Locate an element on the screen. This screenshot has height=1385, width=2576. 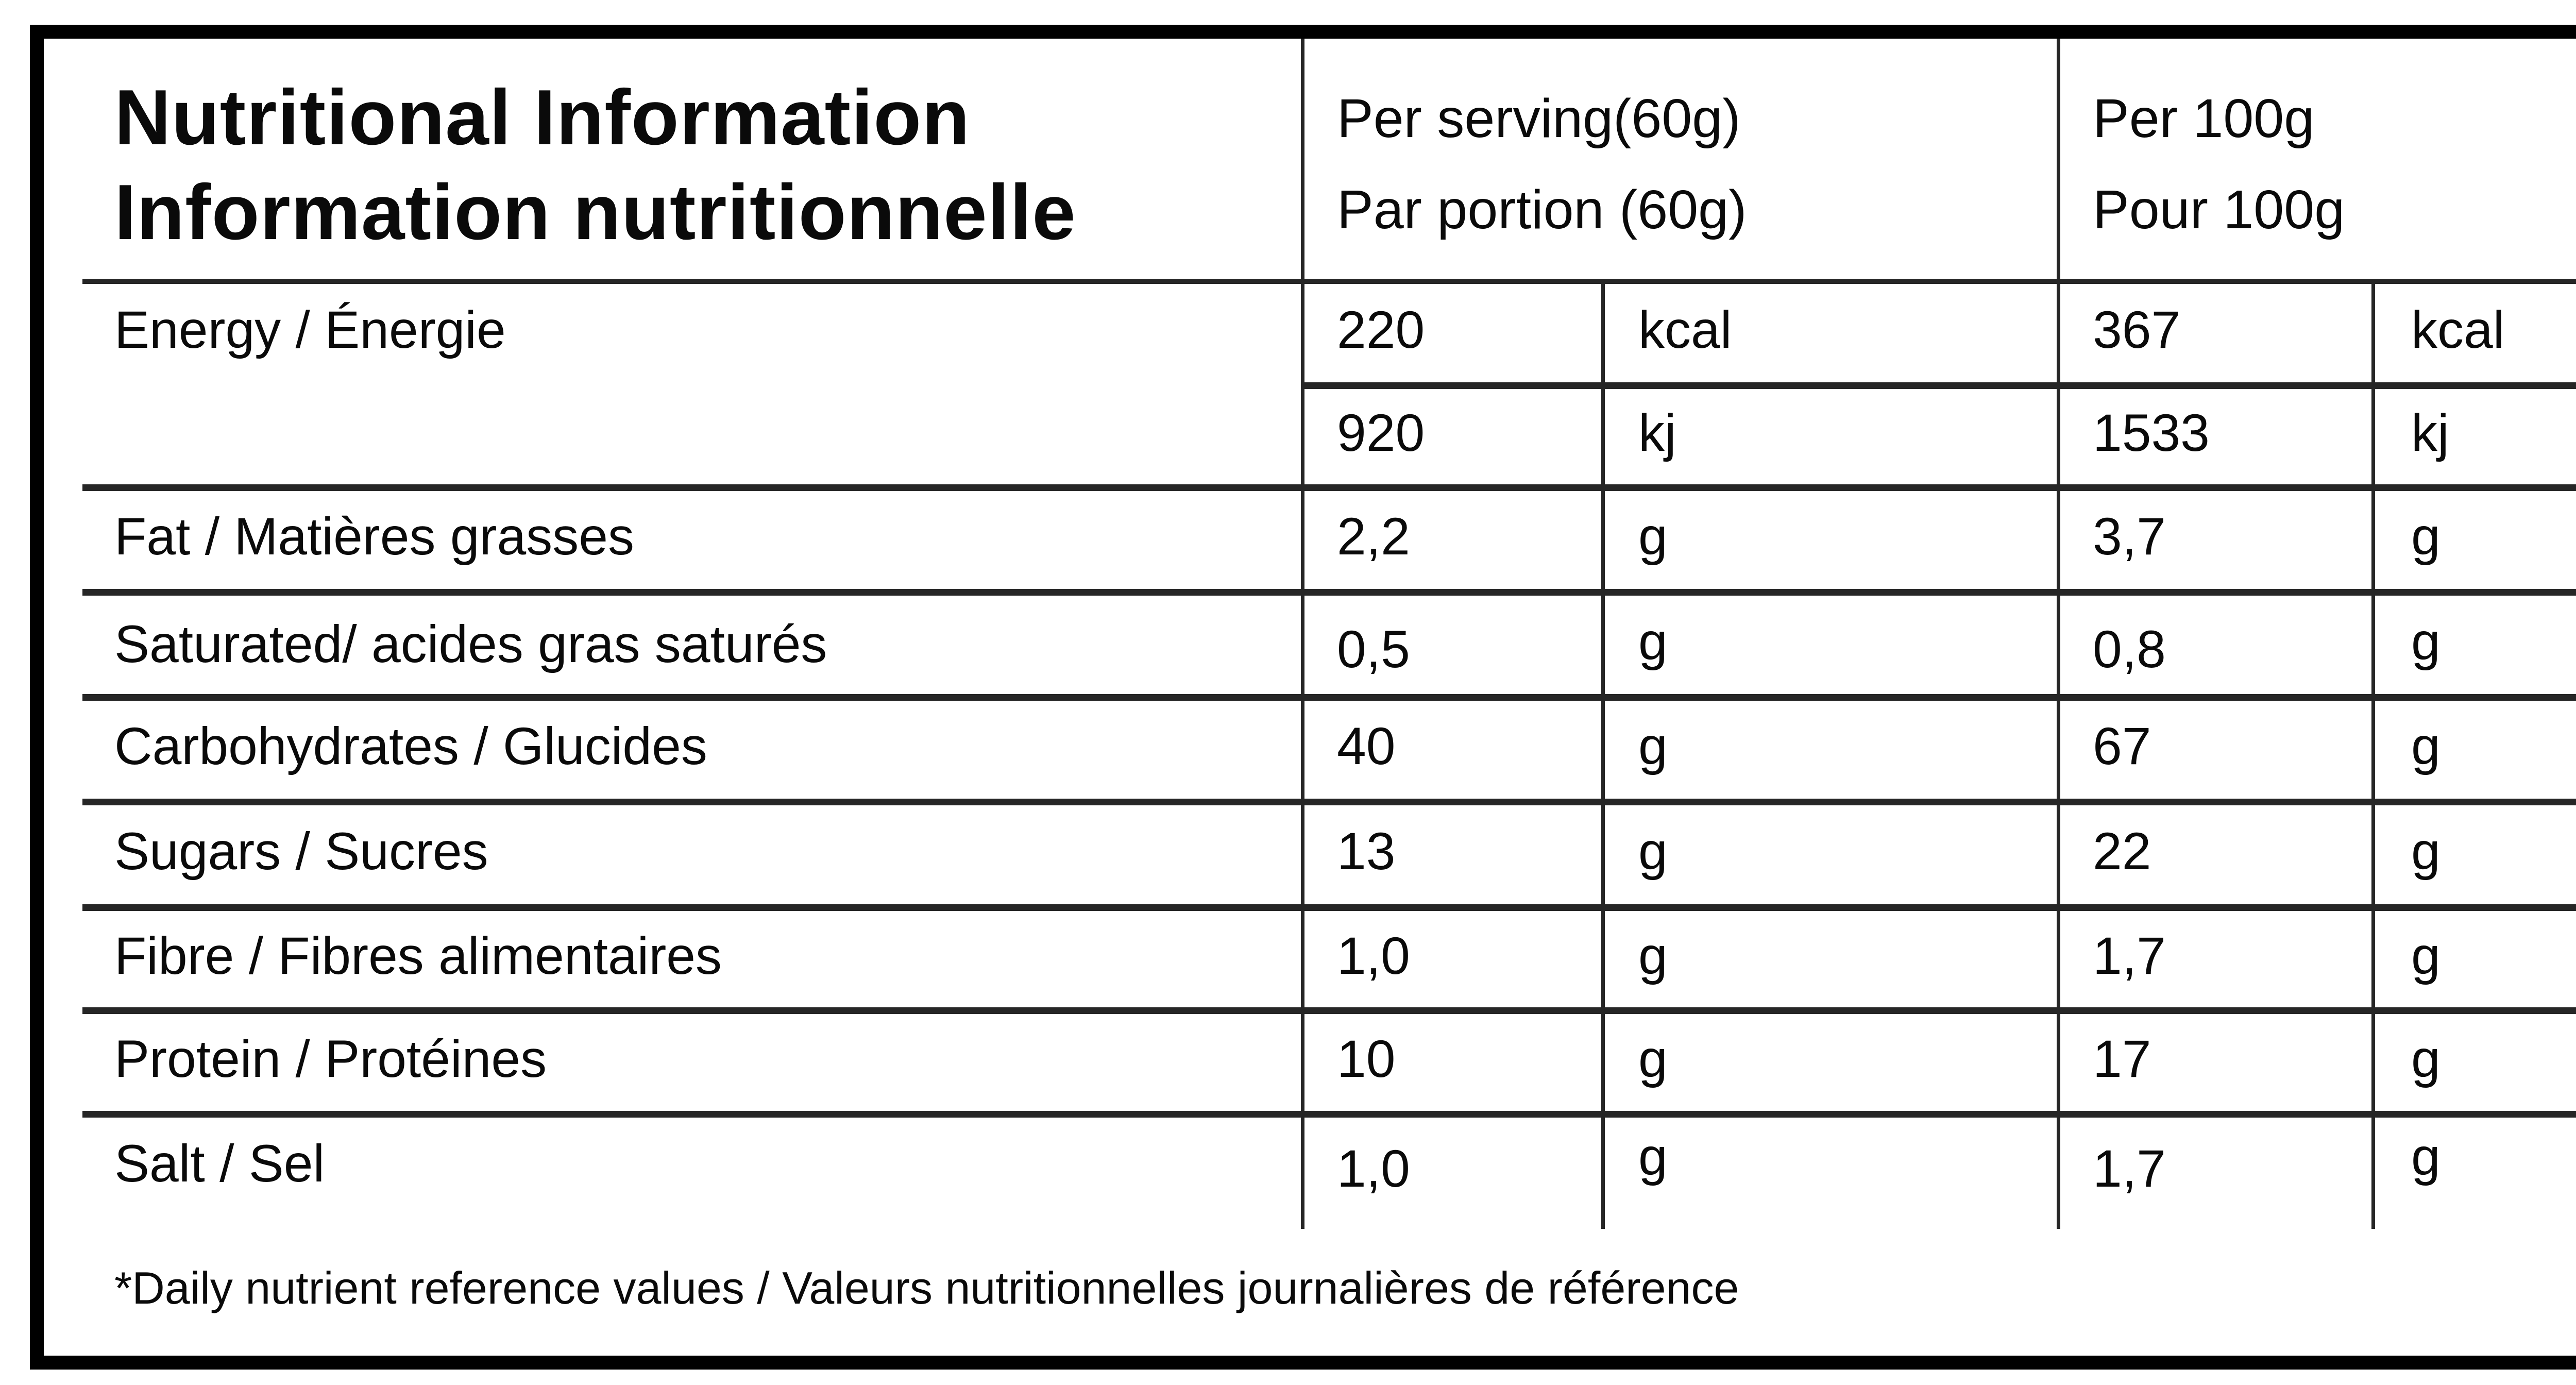
saturated-per100-value: 0,8 is located at coordinates (2129, 649).